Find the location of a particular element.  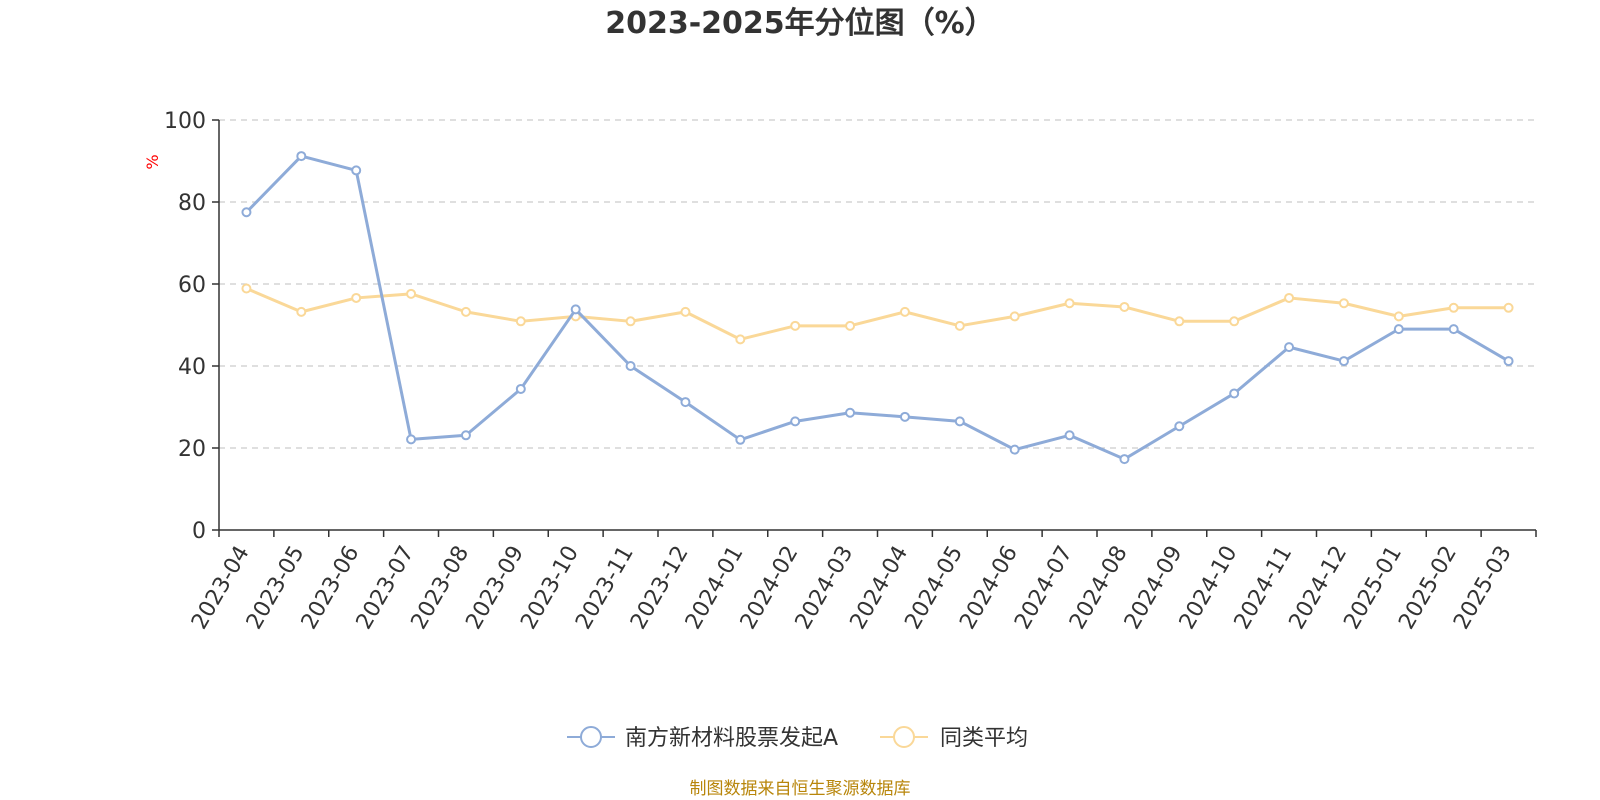

y-tick-label: 20 is located at coordinates (192, 449).